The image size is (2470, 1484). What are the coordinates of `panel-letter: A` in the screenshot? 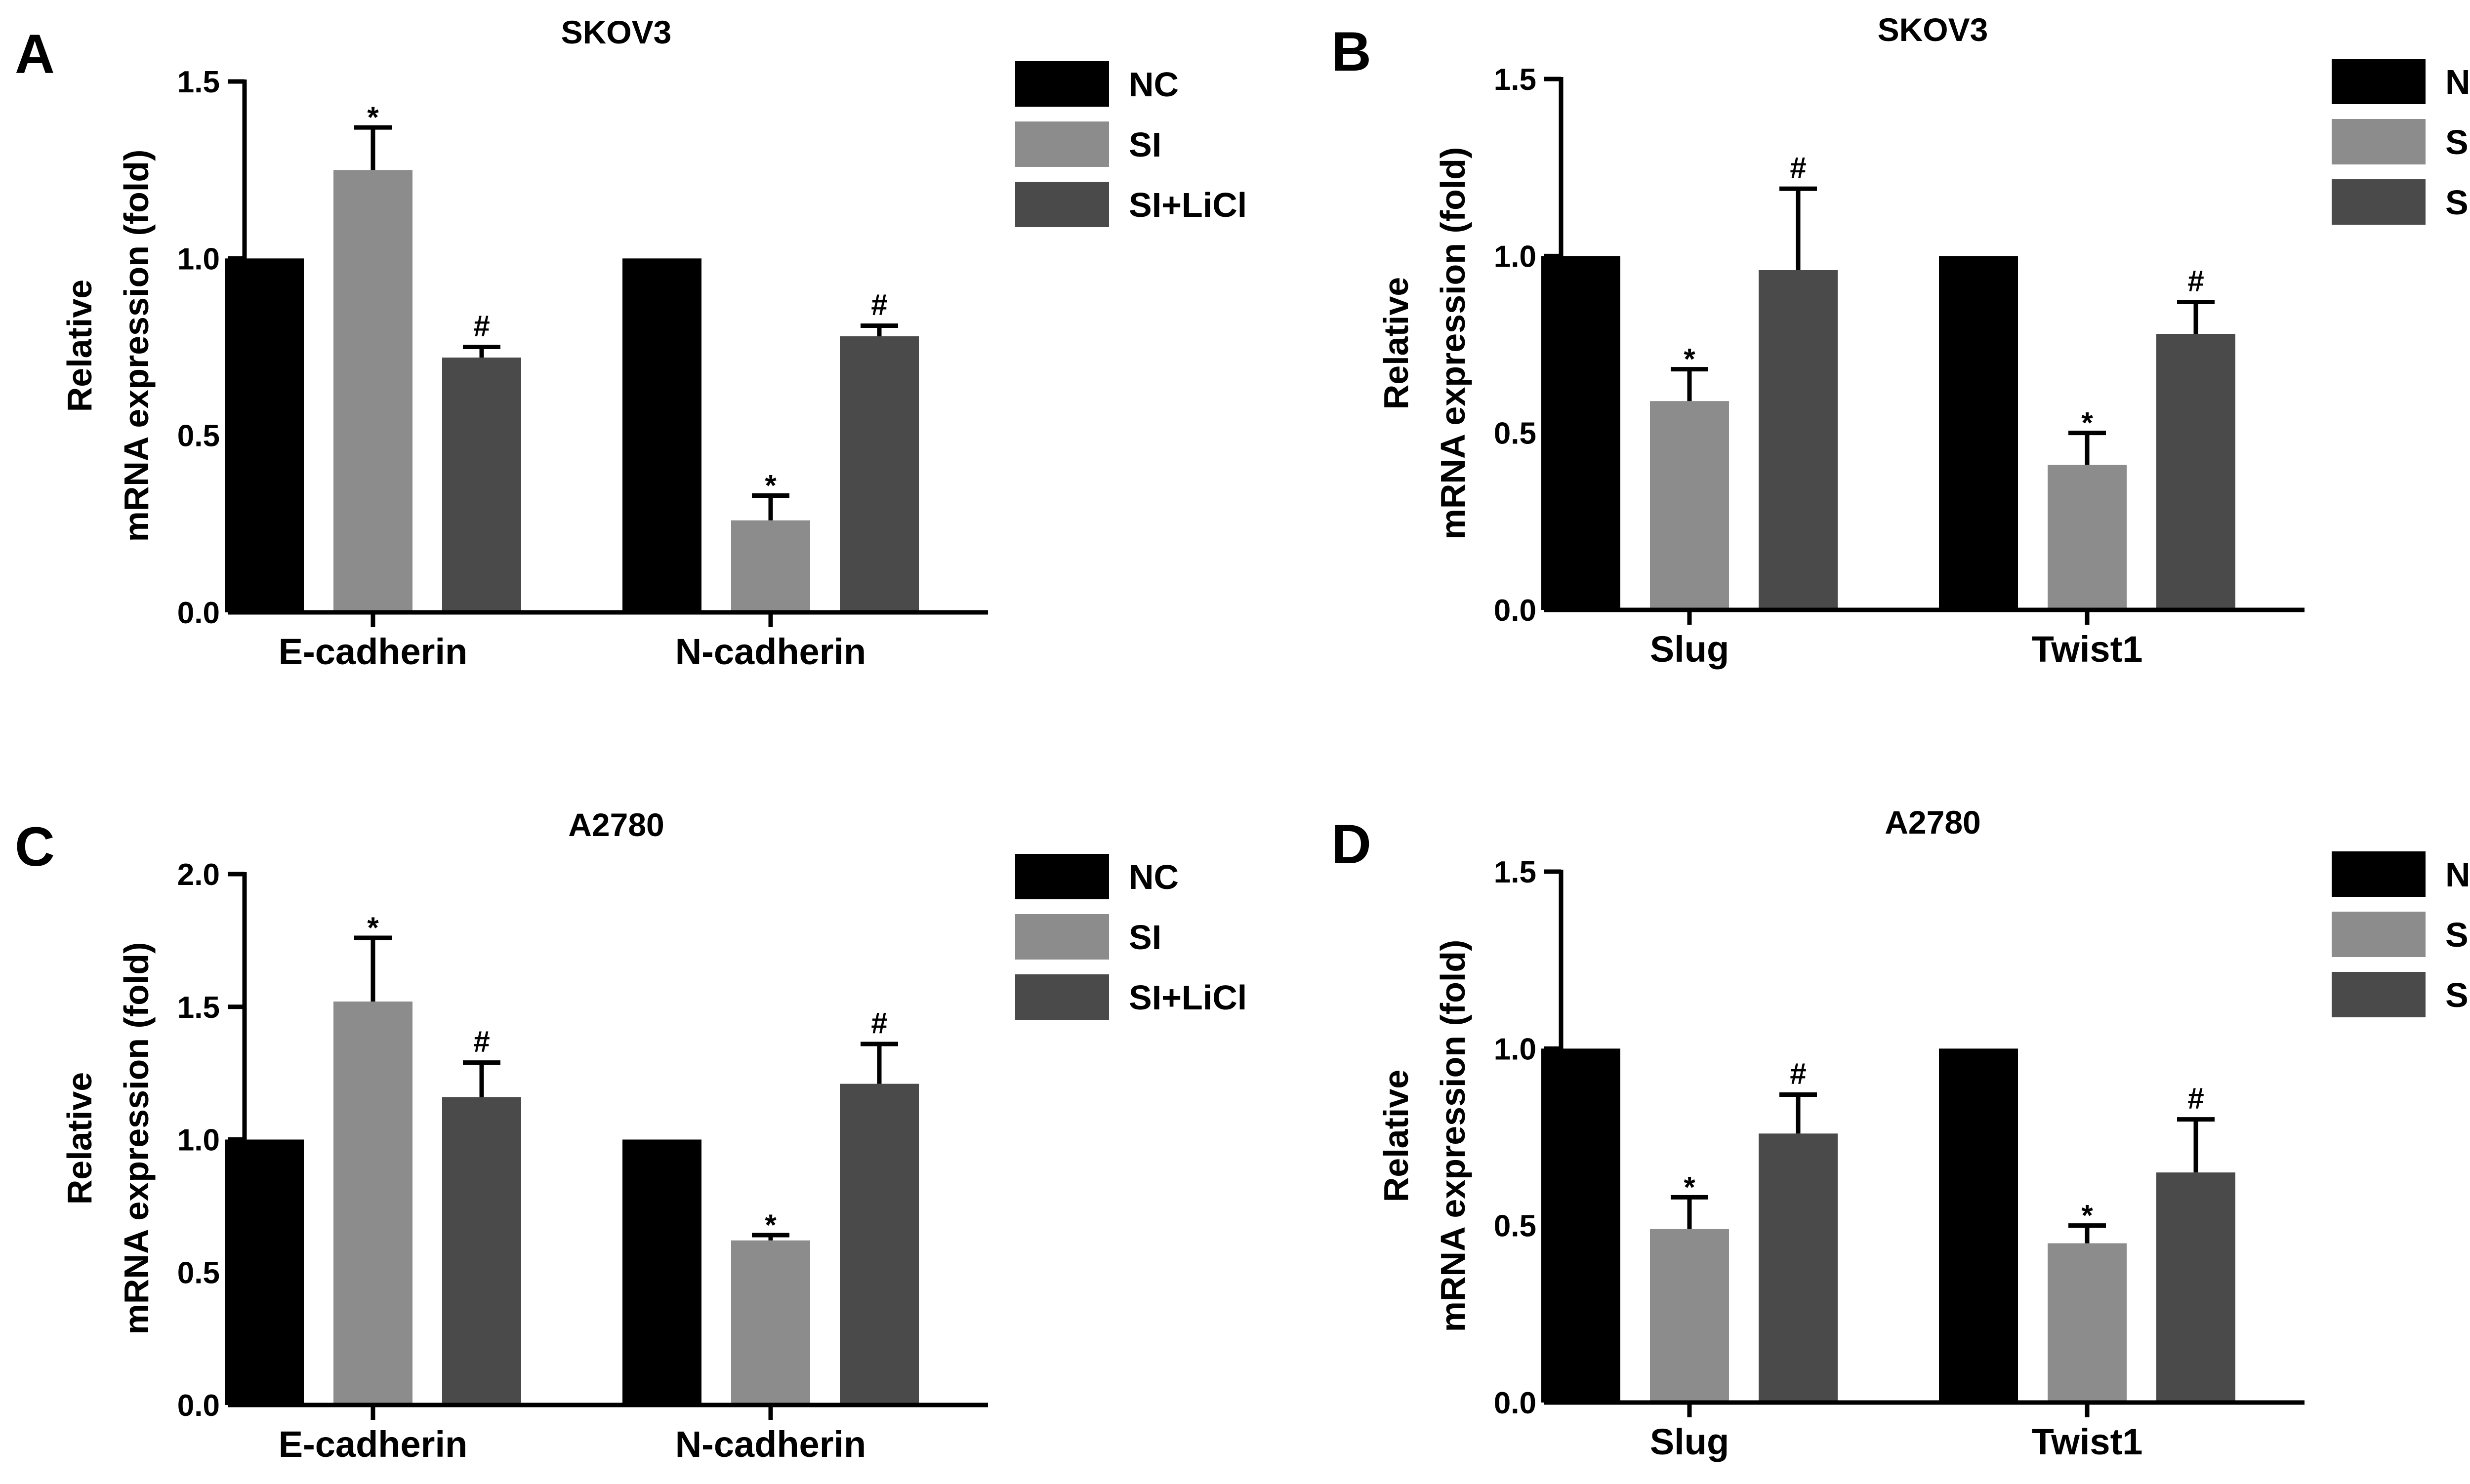 It's located at (35, 54).